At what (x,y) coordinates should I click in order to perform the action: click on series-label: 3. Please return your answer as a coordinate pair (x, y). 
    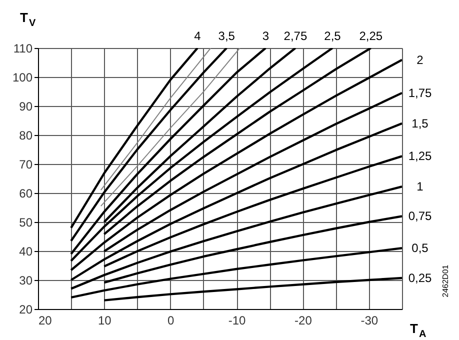
    Looking at the image, I should click on (266, 36).